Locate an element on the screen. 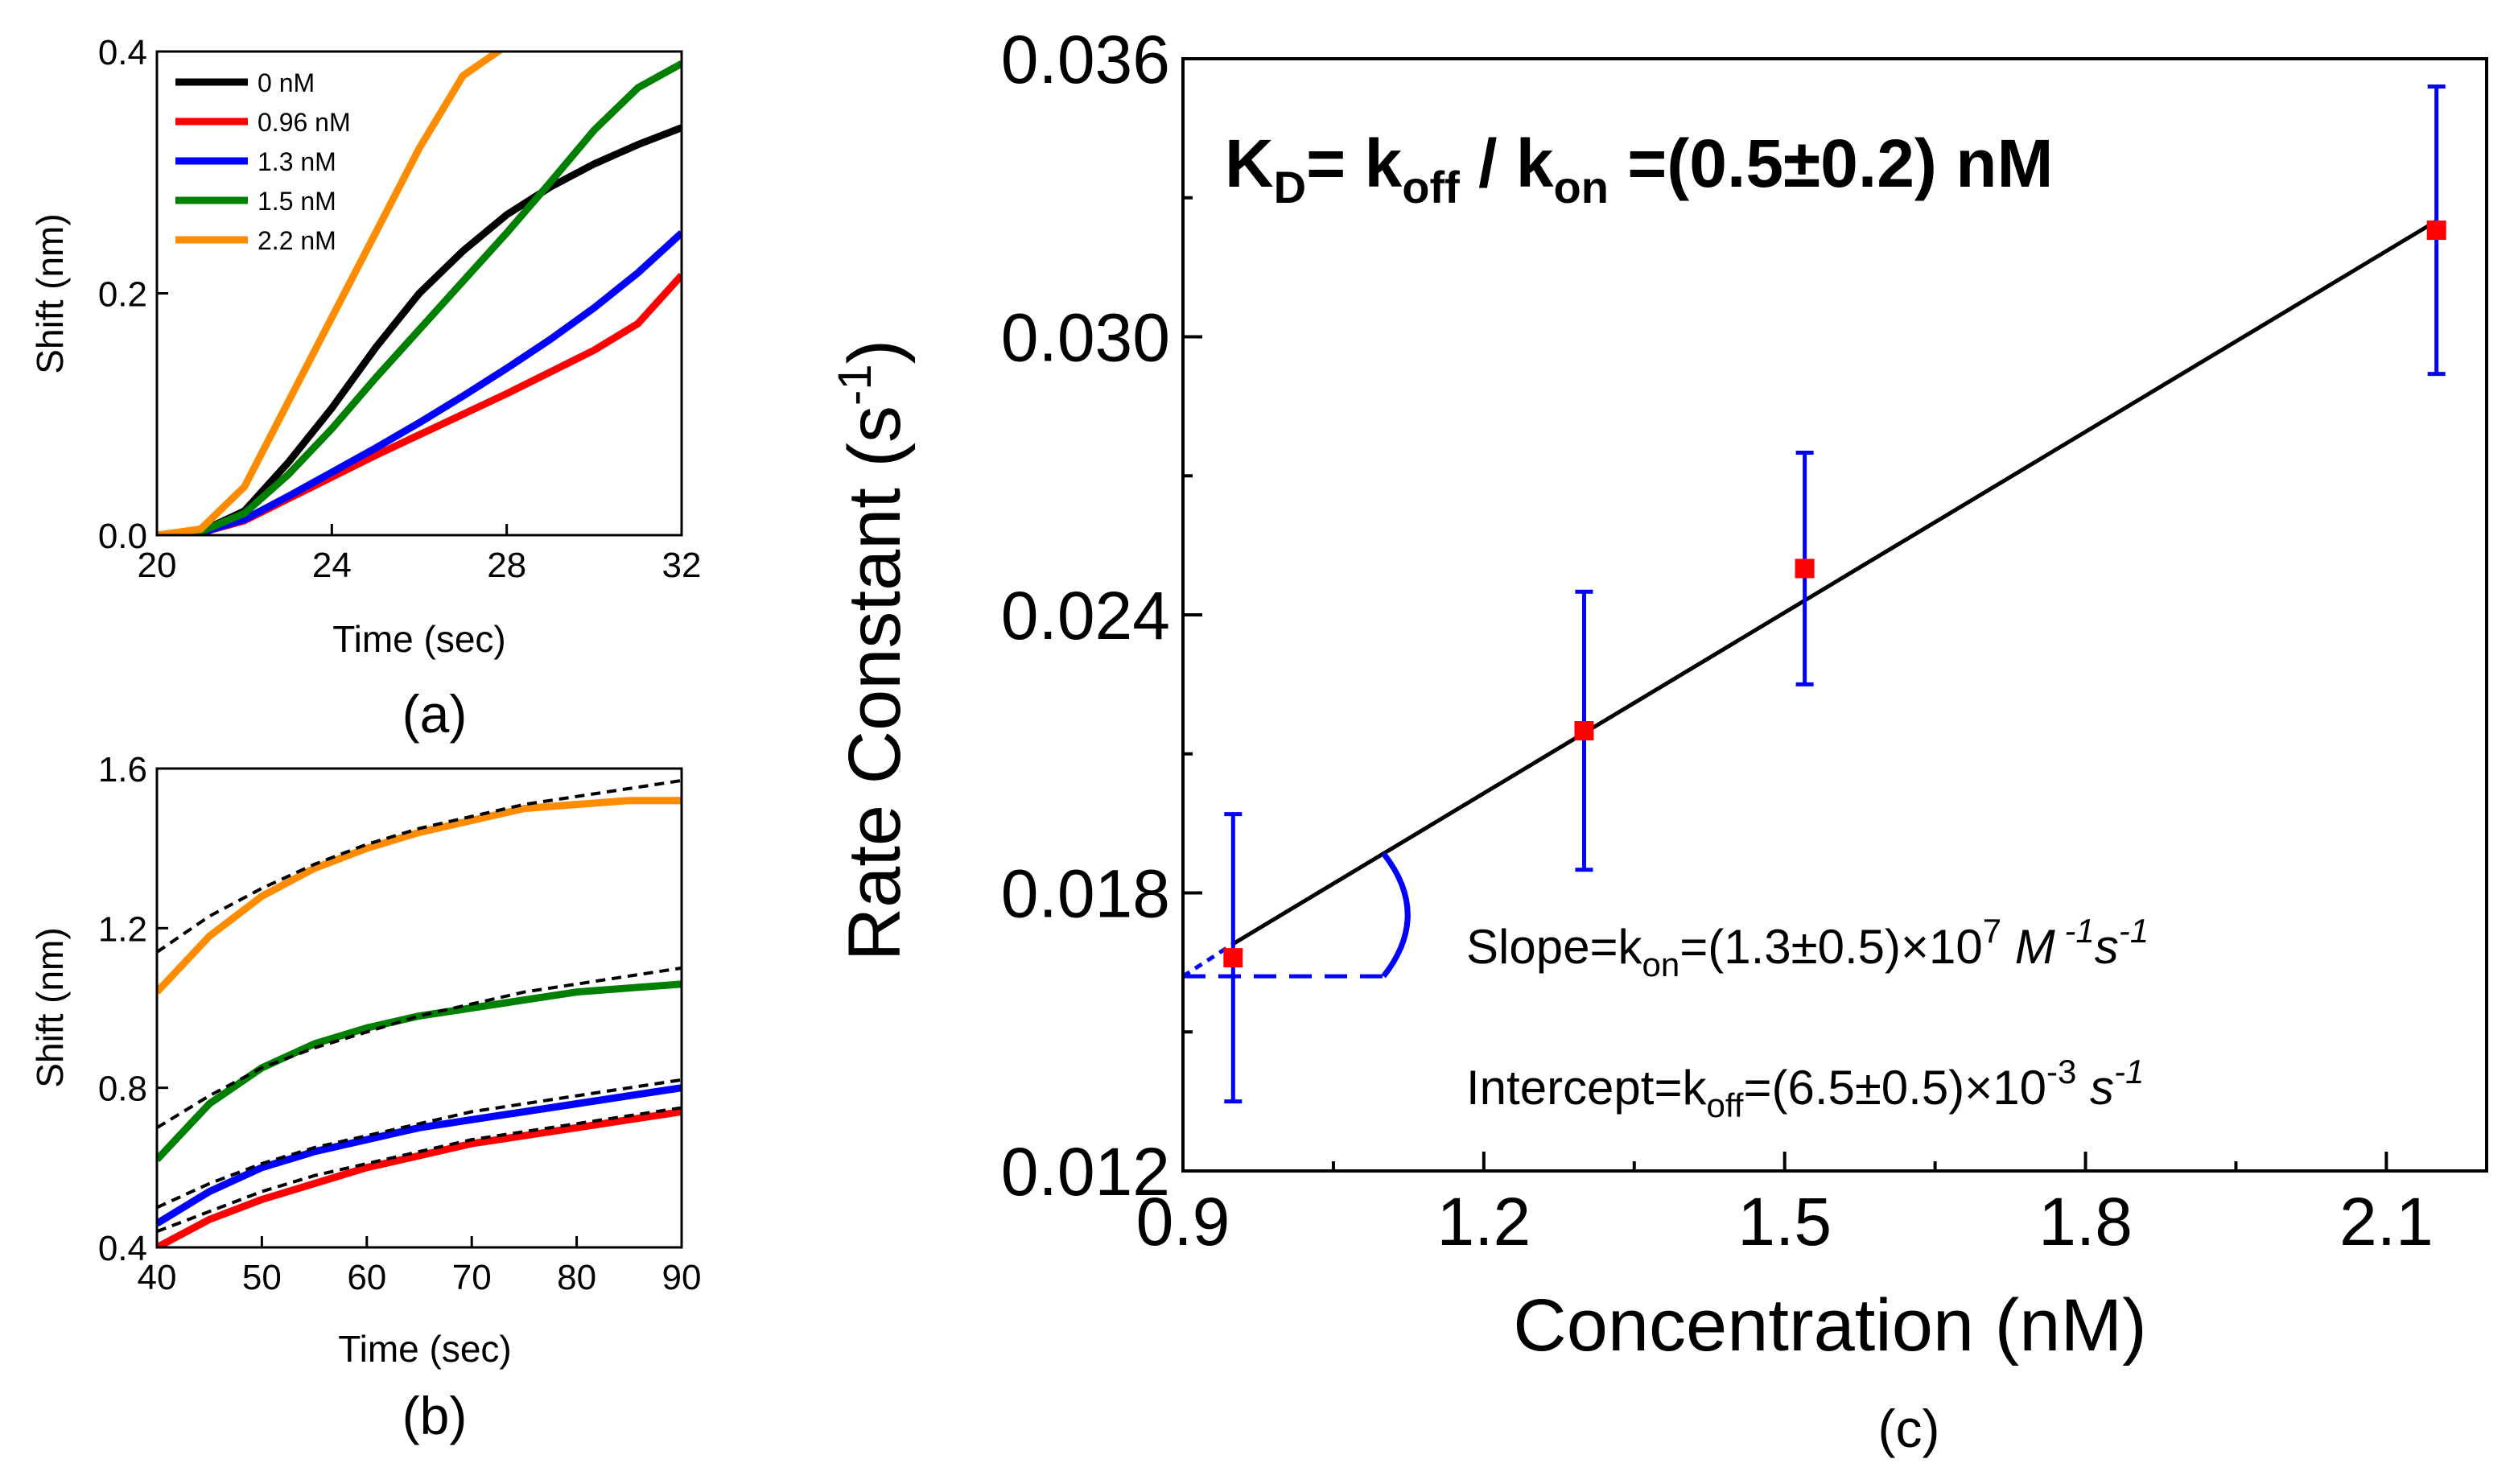 Image resolution: width=2514 pixels, height=1484 pixels. panel-b-frame is located at coordinates (419, 1008).